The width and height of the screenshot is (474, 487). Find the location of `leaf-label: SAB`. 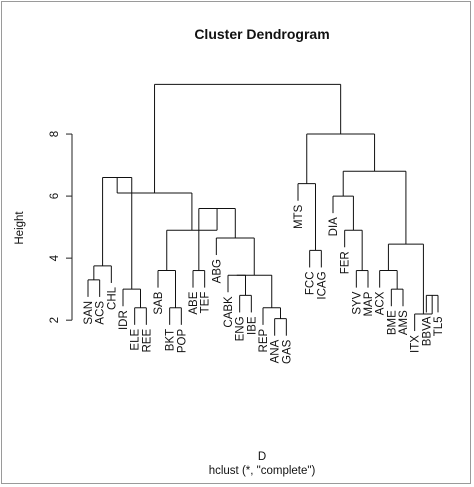

leaf-label: SAB is located at coordinates (159, 302).